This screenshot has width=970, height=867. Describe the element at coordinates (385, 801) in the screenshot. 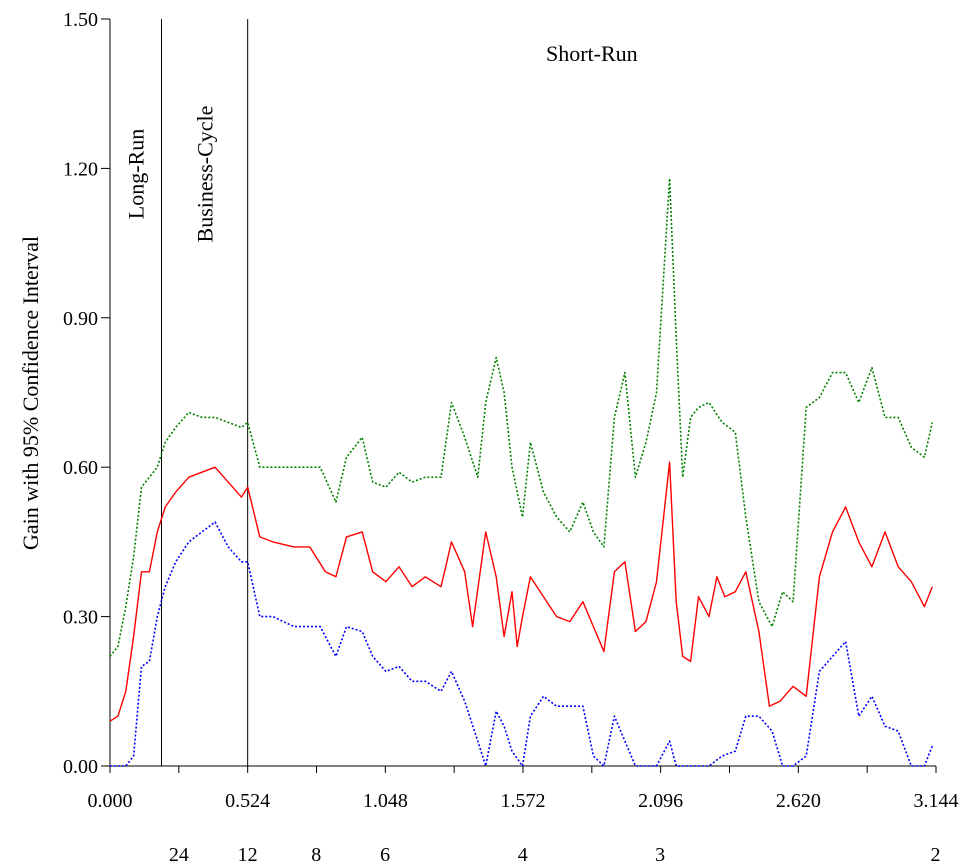

I see `x-tick-label: 1.048` at that location.